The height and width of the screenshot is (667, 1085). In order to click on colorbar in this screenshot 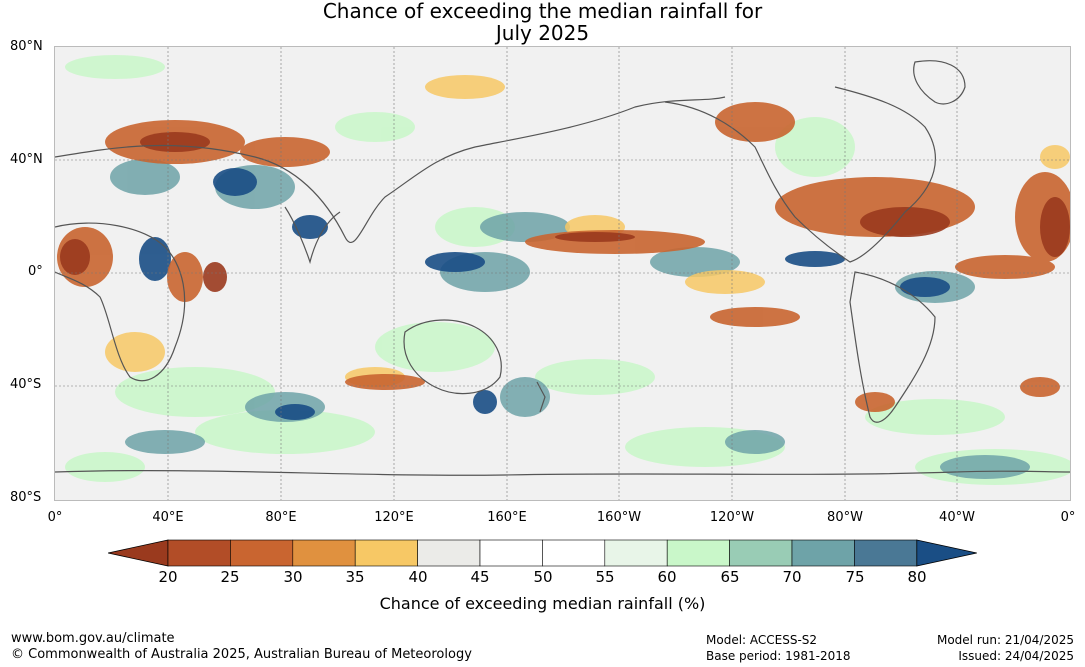, I will do `click(542, 553)`.